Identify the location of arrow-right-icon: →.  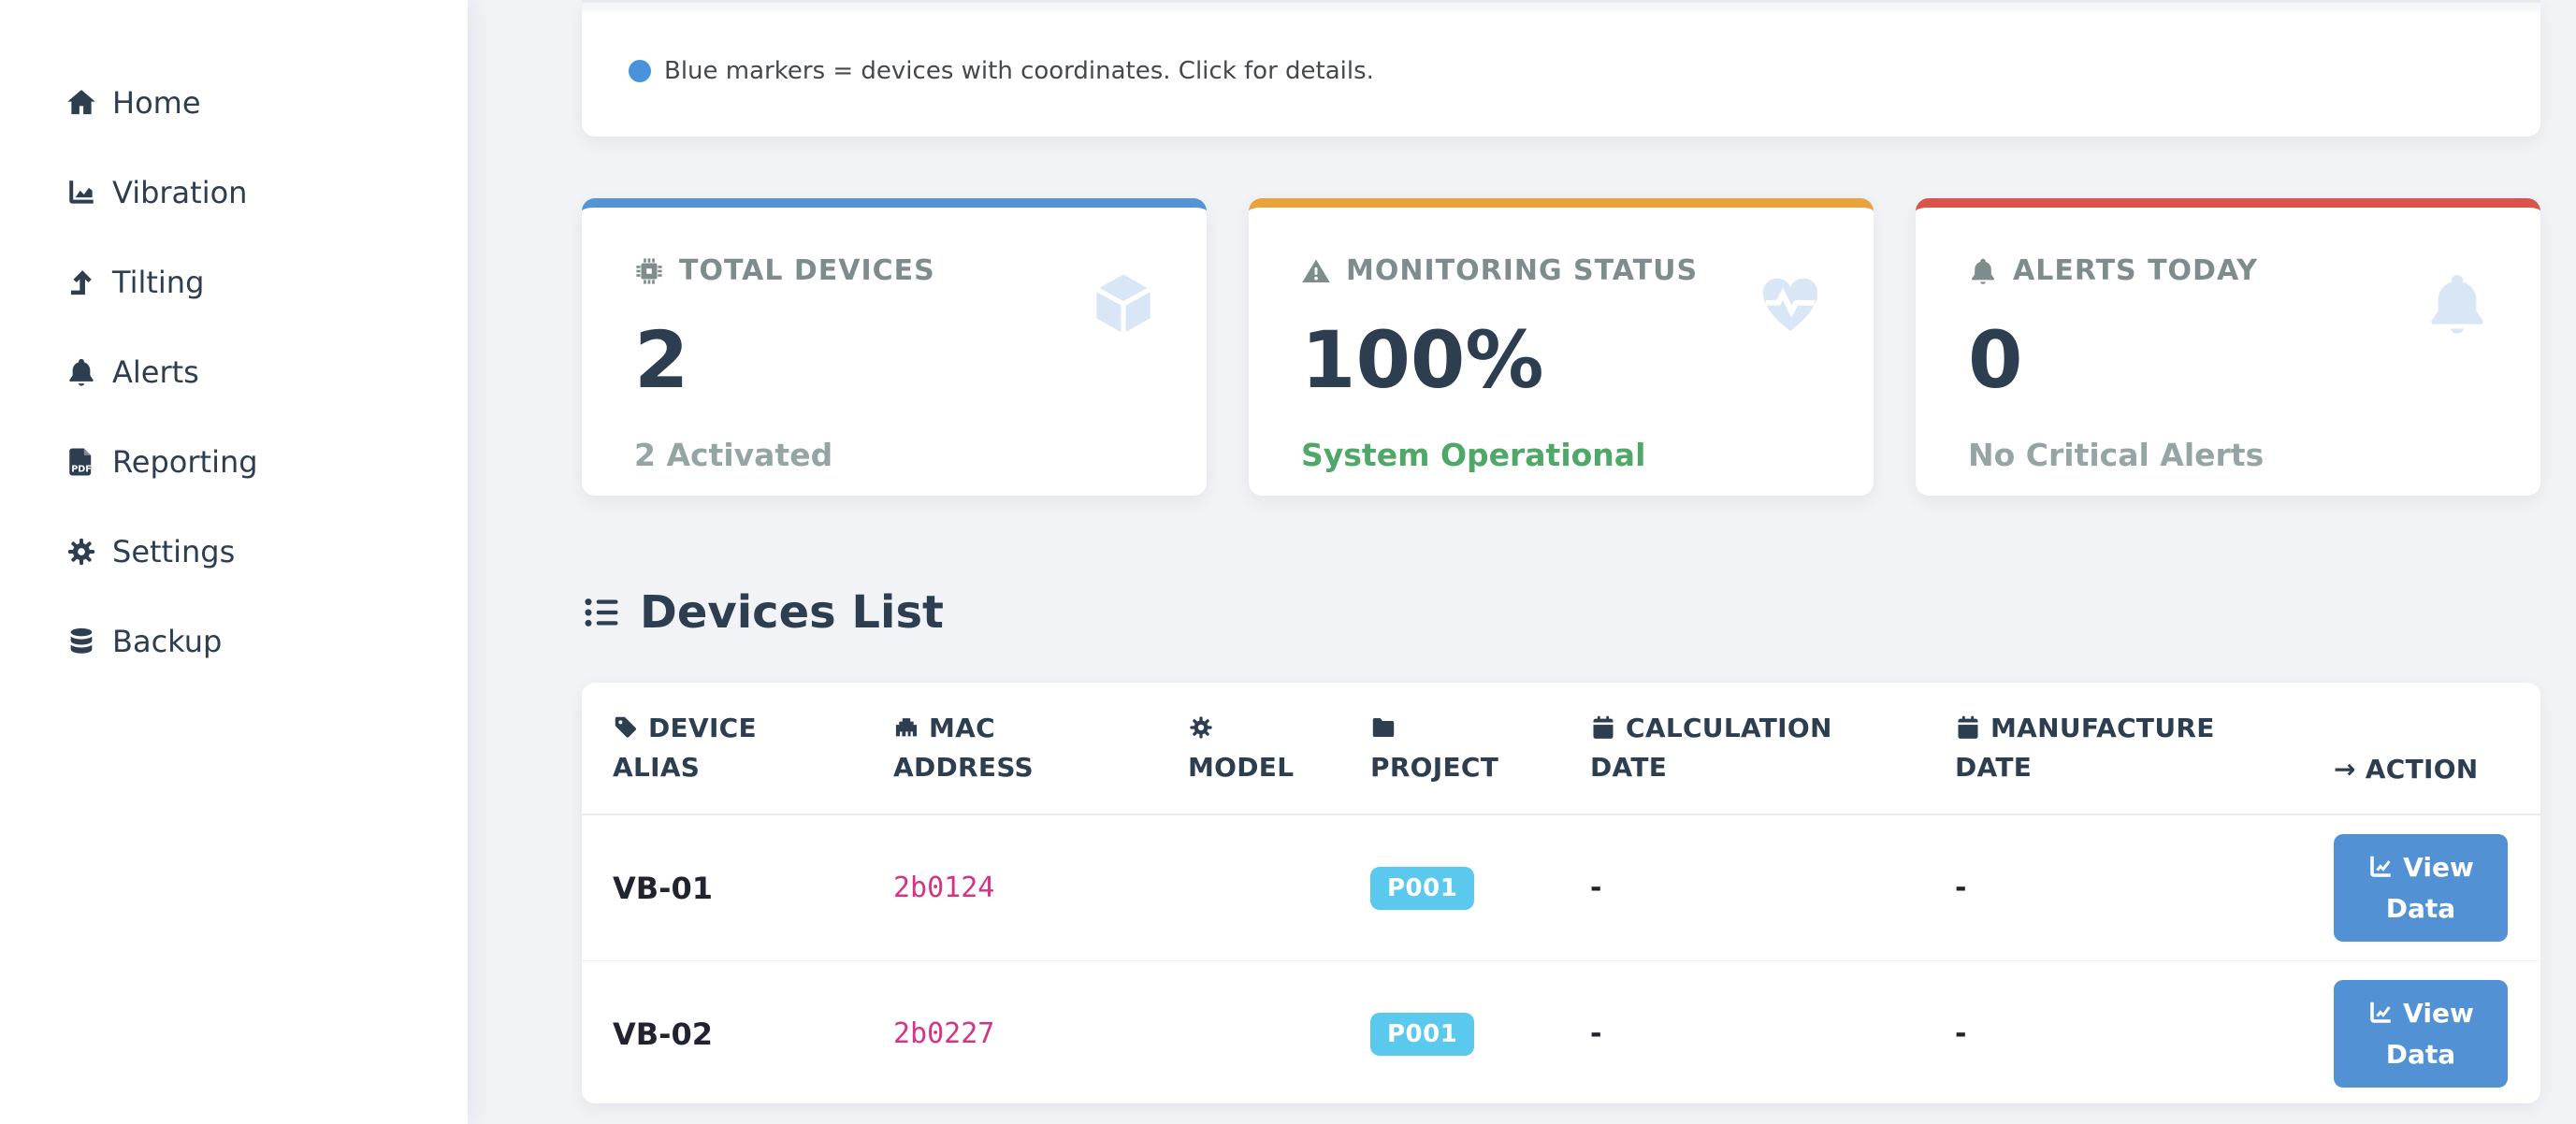
(2345, 769).